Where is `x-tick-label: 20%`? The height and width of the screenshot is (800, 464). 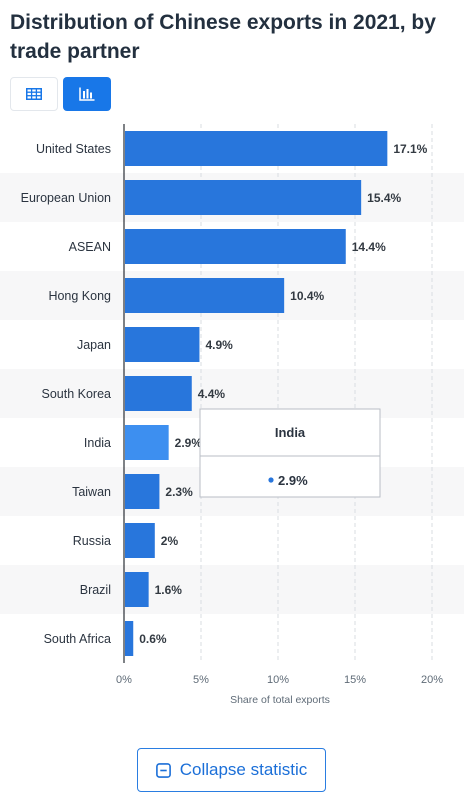 x-tick-label: 20% is located at coordinates (432, 680).